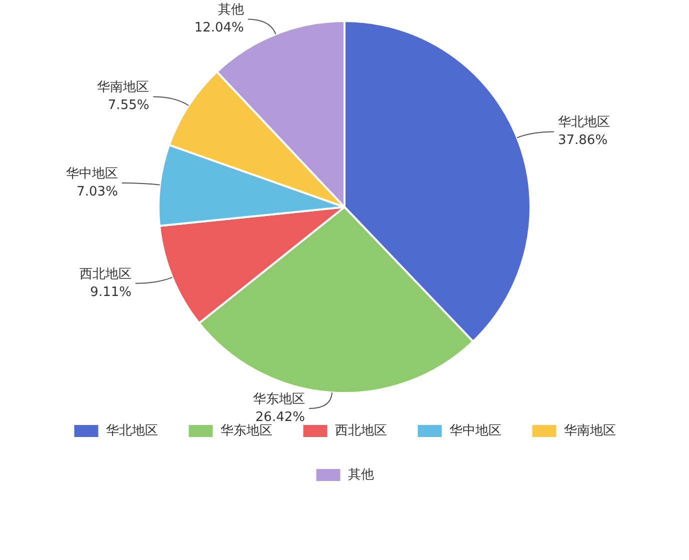 The height and width of the screenshot is (560, 689). Describe the element at coordinates (219, 28) in the screenshot. I see `data-label: 12.04%` at that location.